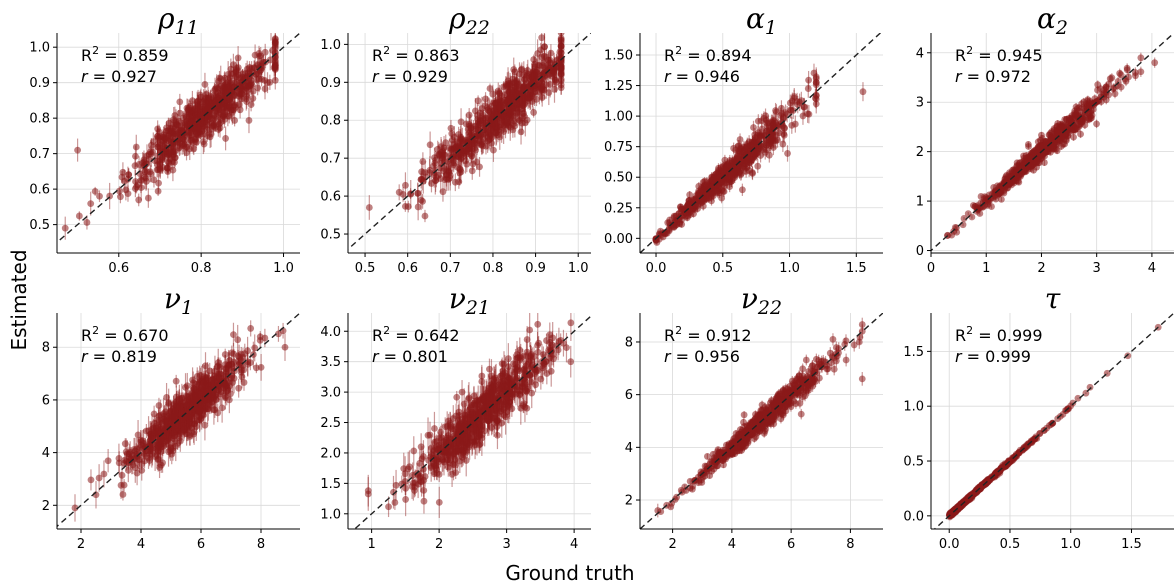  I want to click on r-squared-value: = 0.894, so click(716, 55).